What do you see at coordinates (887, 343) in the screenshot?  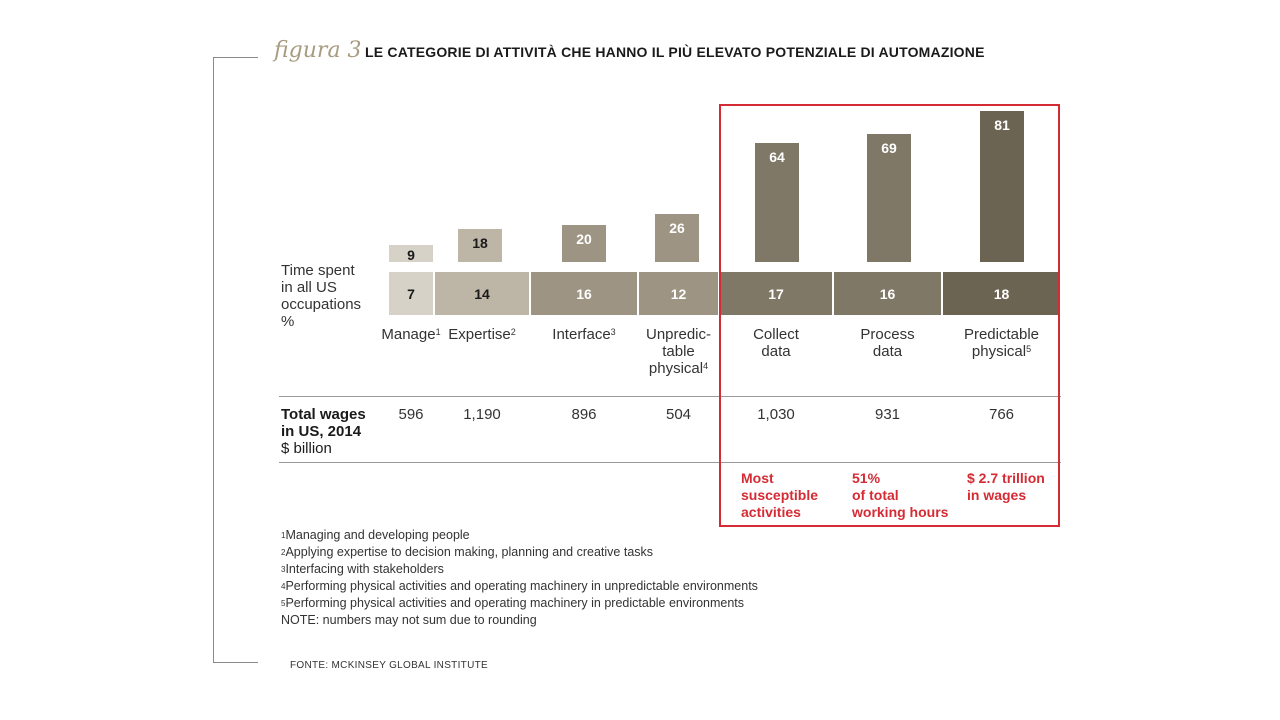 I see `category-label: Process data` at bounding box center [887, 343].